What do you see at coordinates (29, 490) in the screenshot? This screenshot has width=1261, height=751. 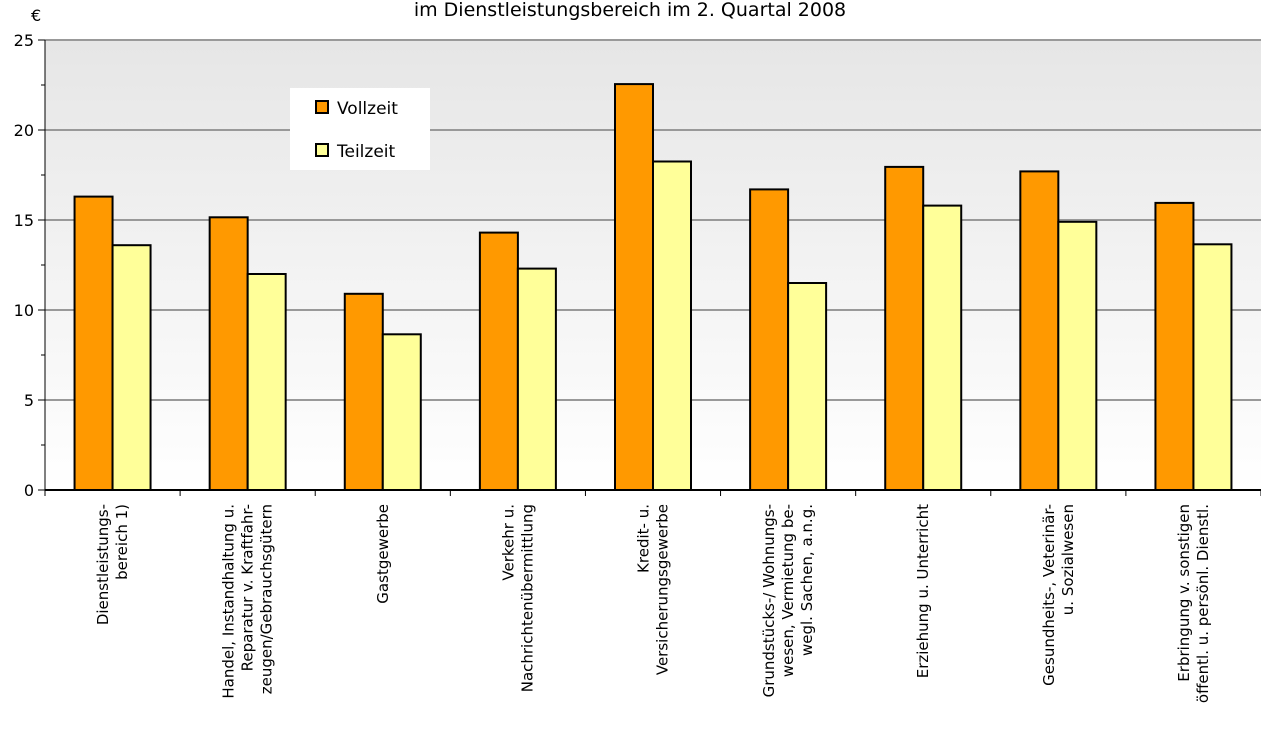 I see `y-tick-label: 0` at bounding box center [29, 490].